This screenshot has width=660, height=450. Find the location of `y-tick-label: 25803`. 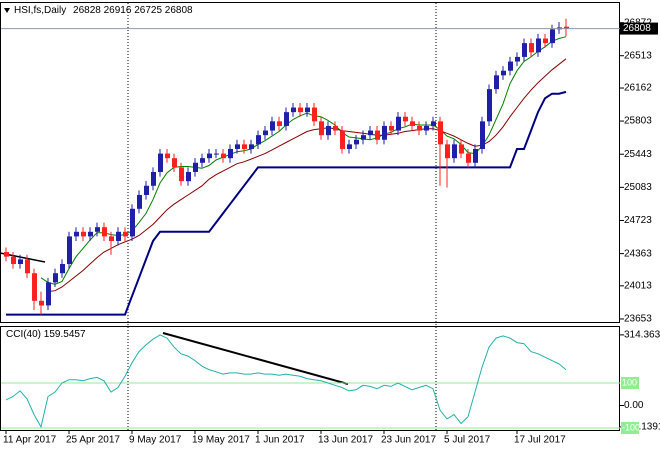

y-tick-label: 25803 is located at coordinates (638, 121).